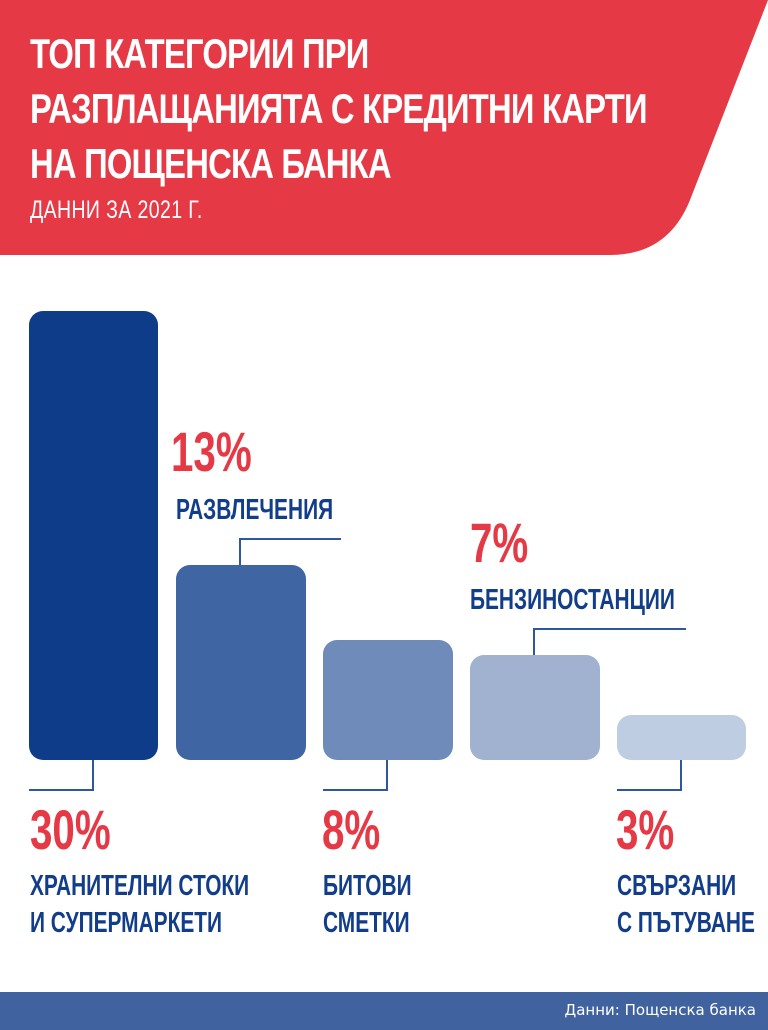  What do you see at coordinates (366, 923) in the screenshot?
I see `label-utilities-line-2: СМЕТКИ` at bounding box center [366, 923].